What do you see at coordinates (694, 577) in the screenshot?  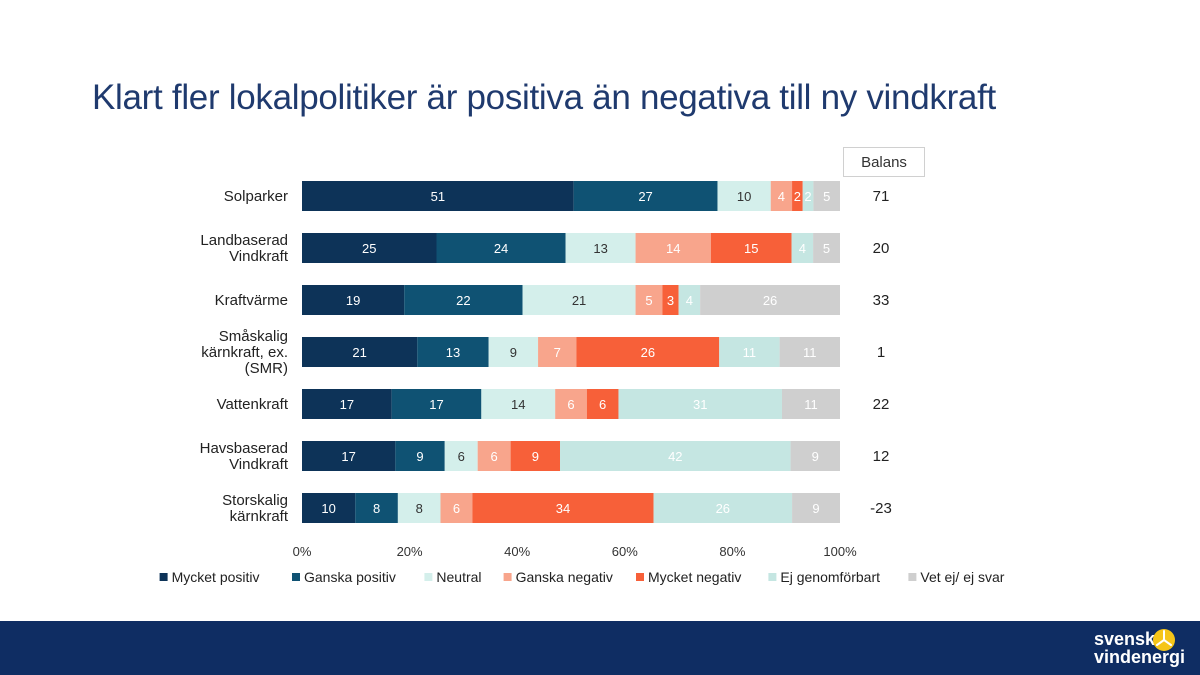 I see `legend-item: Mycket negativ` at bounding box center [694, 577].